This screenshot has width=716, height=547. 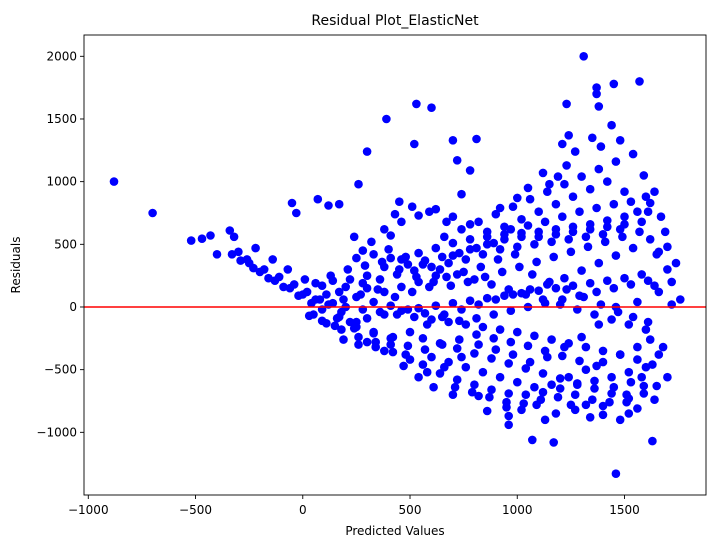 I want to click on x-tick-label: 500, so click(x=410, y=510).